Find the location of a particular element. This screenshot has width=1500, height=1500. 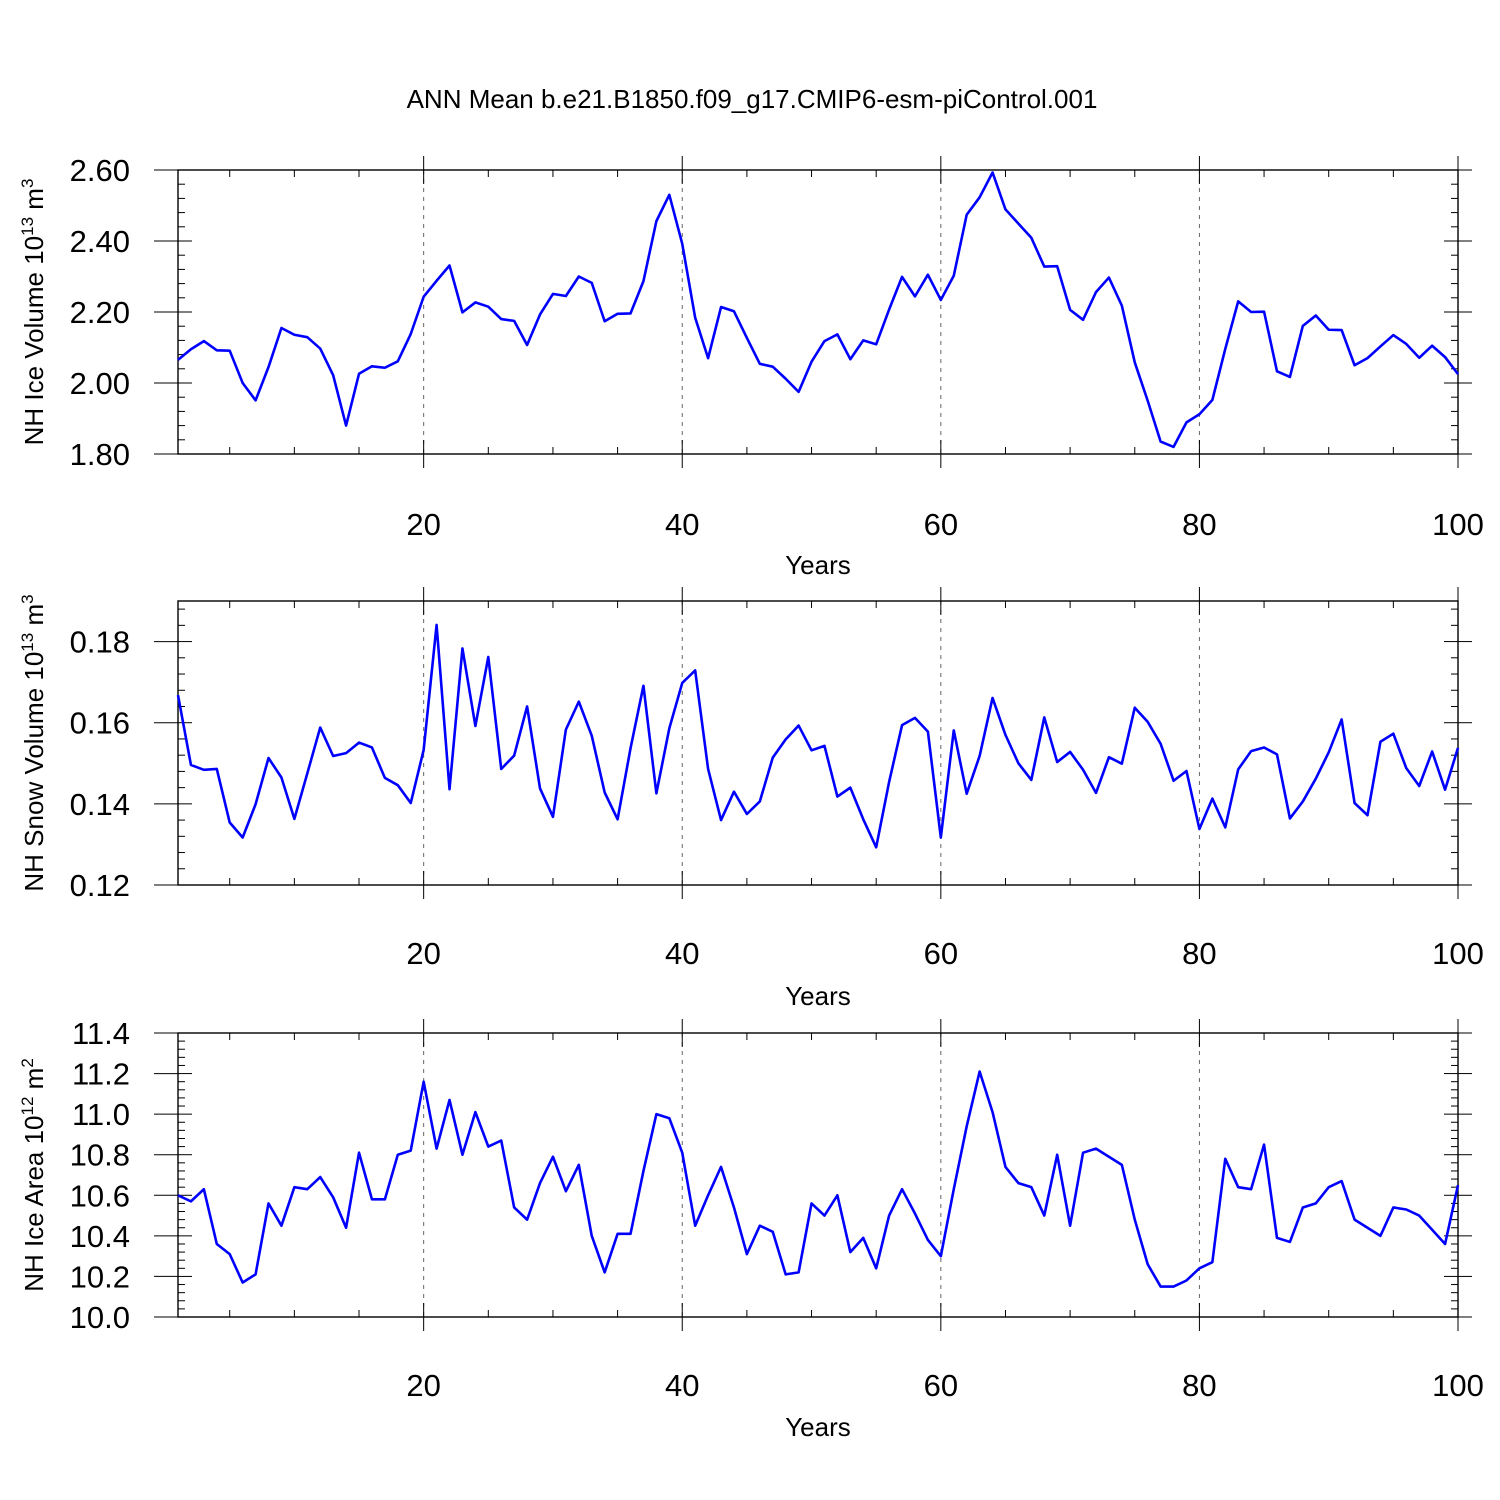

y-tick-label: 11.0 is located at coordinates (101, 1114).